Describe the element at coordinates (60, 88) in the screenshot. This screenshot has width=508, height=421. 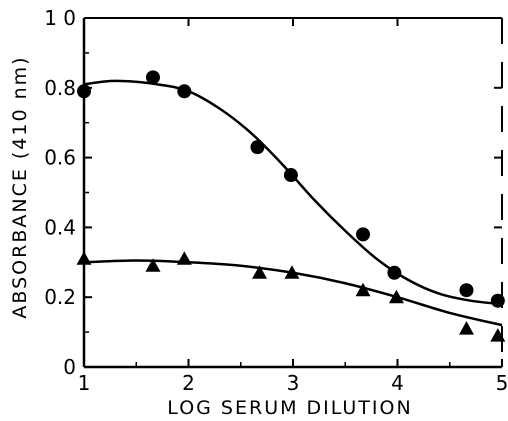
I see `y-tick-label: 0.8` at that location.